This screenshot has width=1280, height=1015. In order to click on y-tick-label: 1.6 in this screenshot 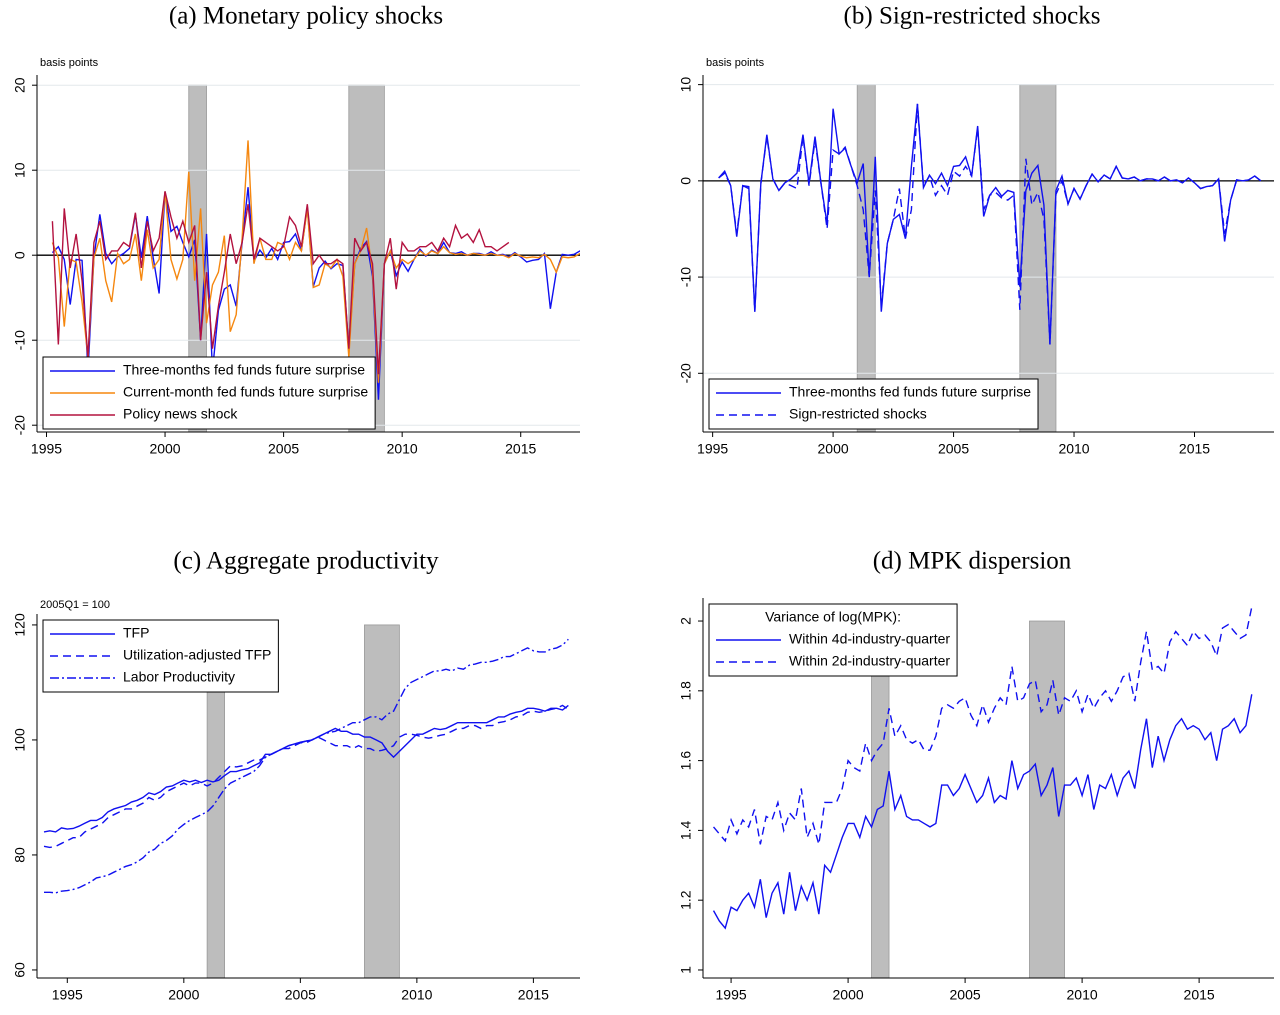, I will do `click(686, 761)`.